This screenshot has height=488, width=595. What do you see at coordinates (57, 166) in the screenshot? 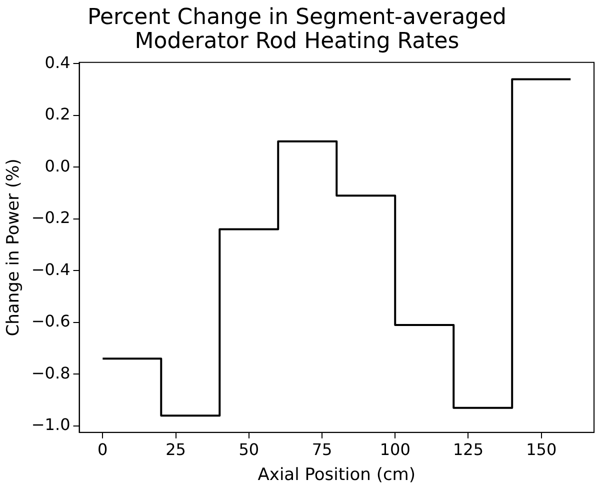
I see `y-tick-label: 0.0` at bounding box center [57, 166].